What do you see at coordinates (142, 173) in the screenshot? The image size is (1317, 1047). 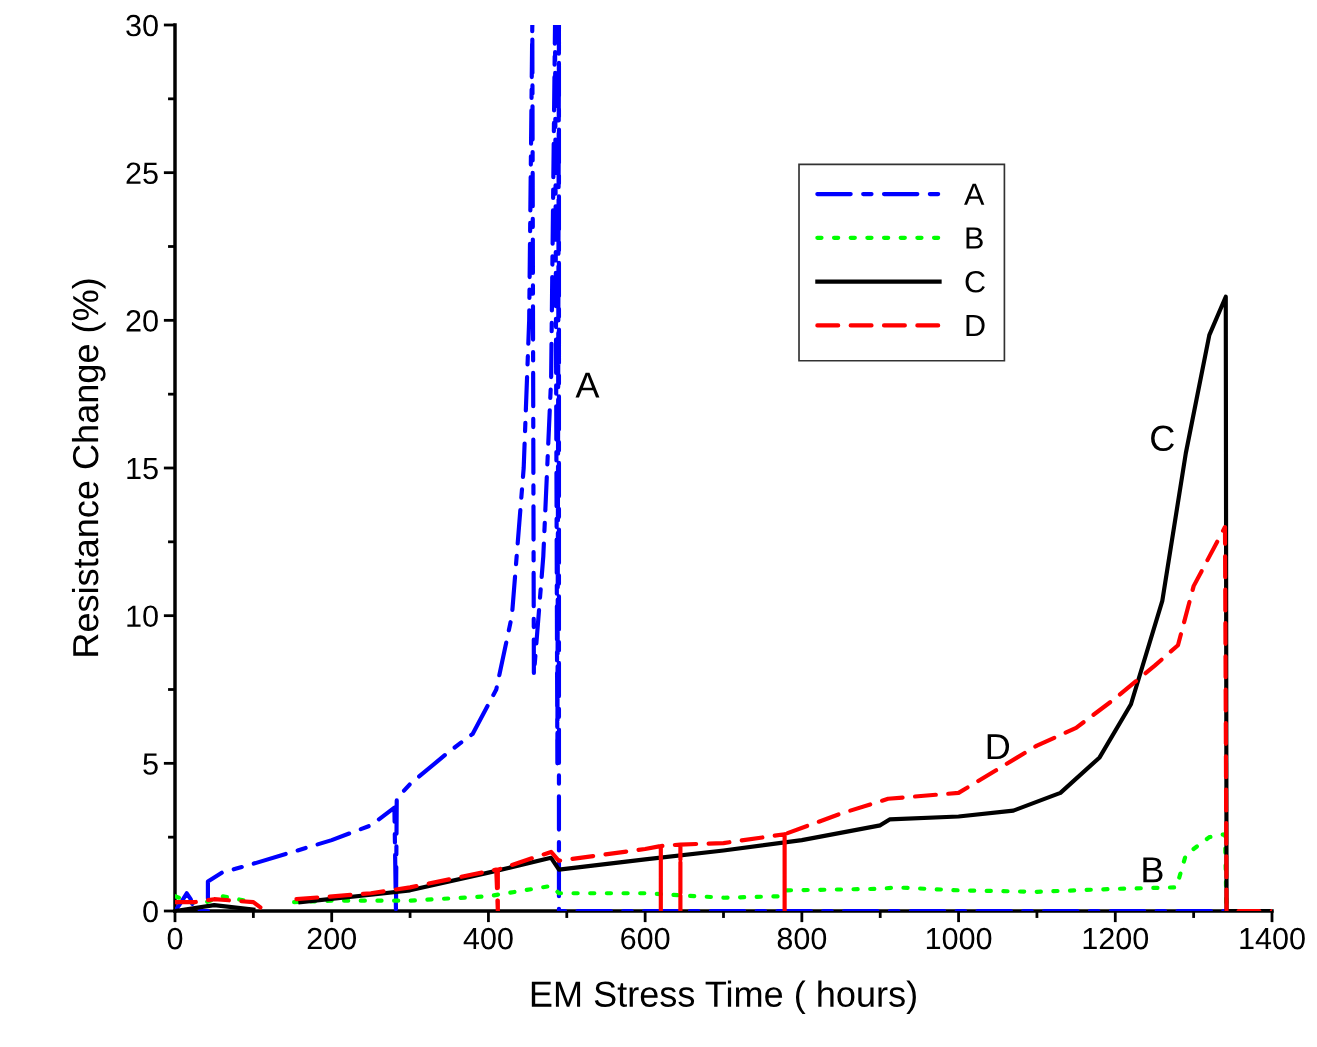 I see `y-tick-label: 25` at bounding box center [142, 173].